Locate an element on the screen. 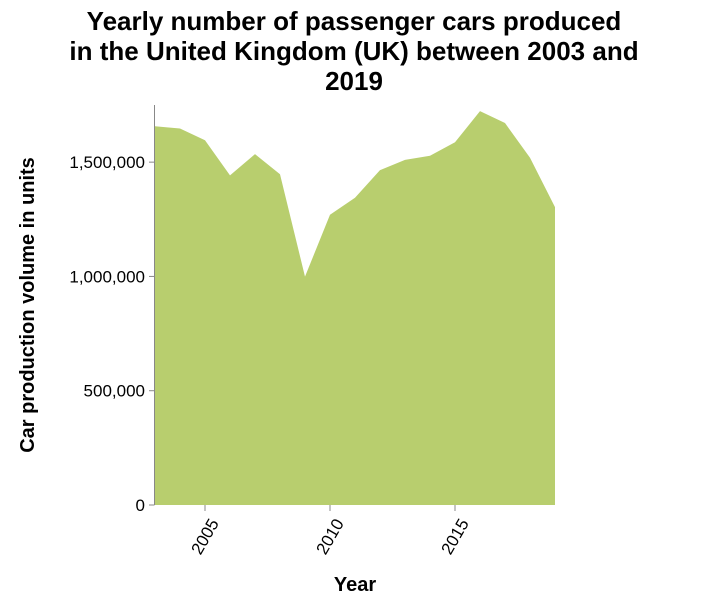 This screenshot has height=606, width=708. x-tick-label: 2015 is located at coordinates (454, 537).